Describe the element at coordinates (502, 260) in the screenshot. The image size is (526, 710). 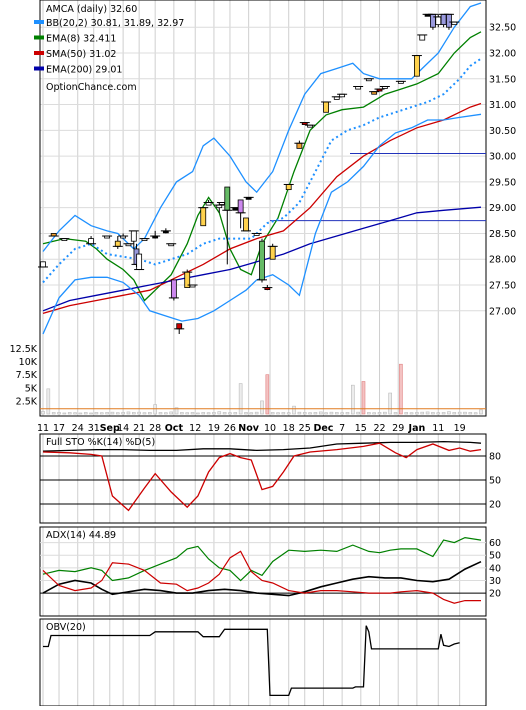
I see `price-tick-label: 28.00` at that location.